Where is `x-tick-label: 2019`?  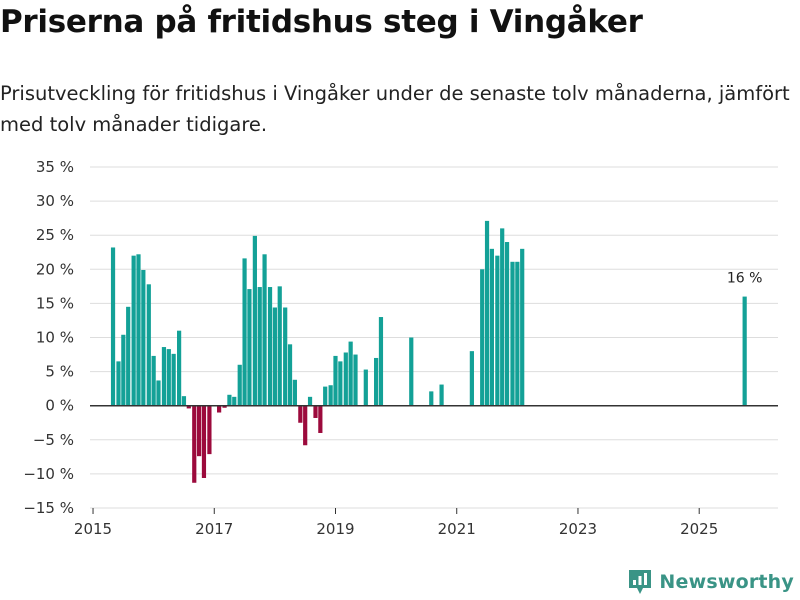
x-tick-label: 2019 is located at coordinates (335, 529).